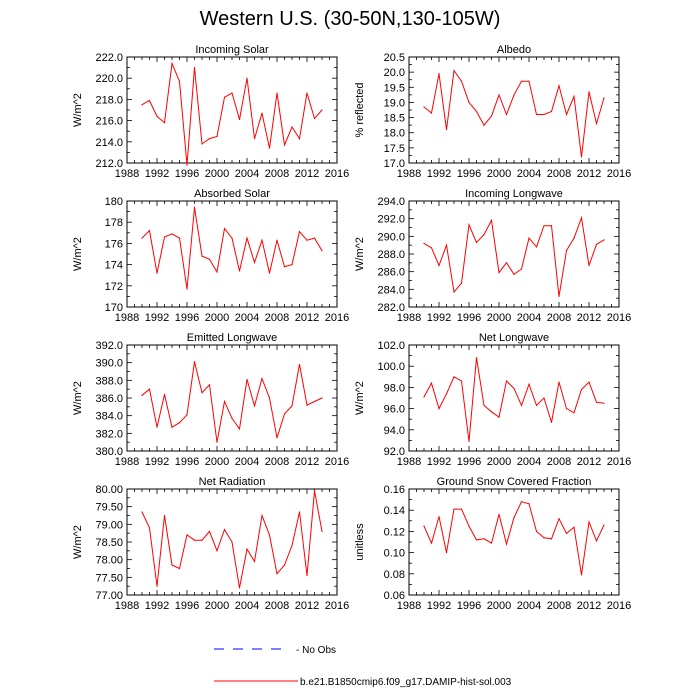  Describe the element at coordinates (109, 578) in the screenshot. I see `y-tick-label: 77.50` at that location.